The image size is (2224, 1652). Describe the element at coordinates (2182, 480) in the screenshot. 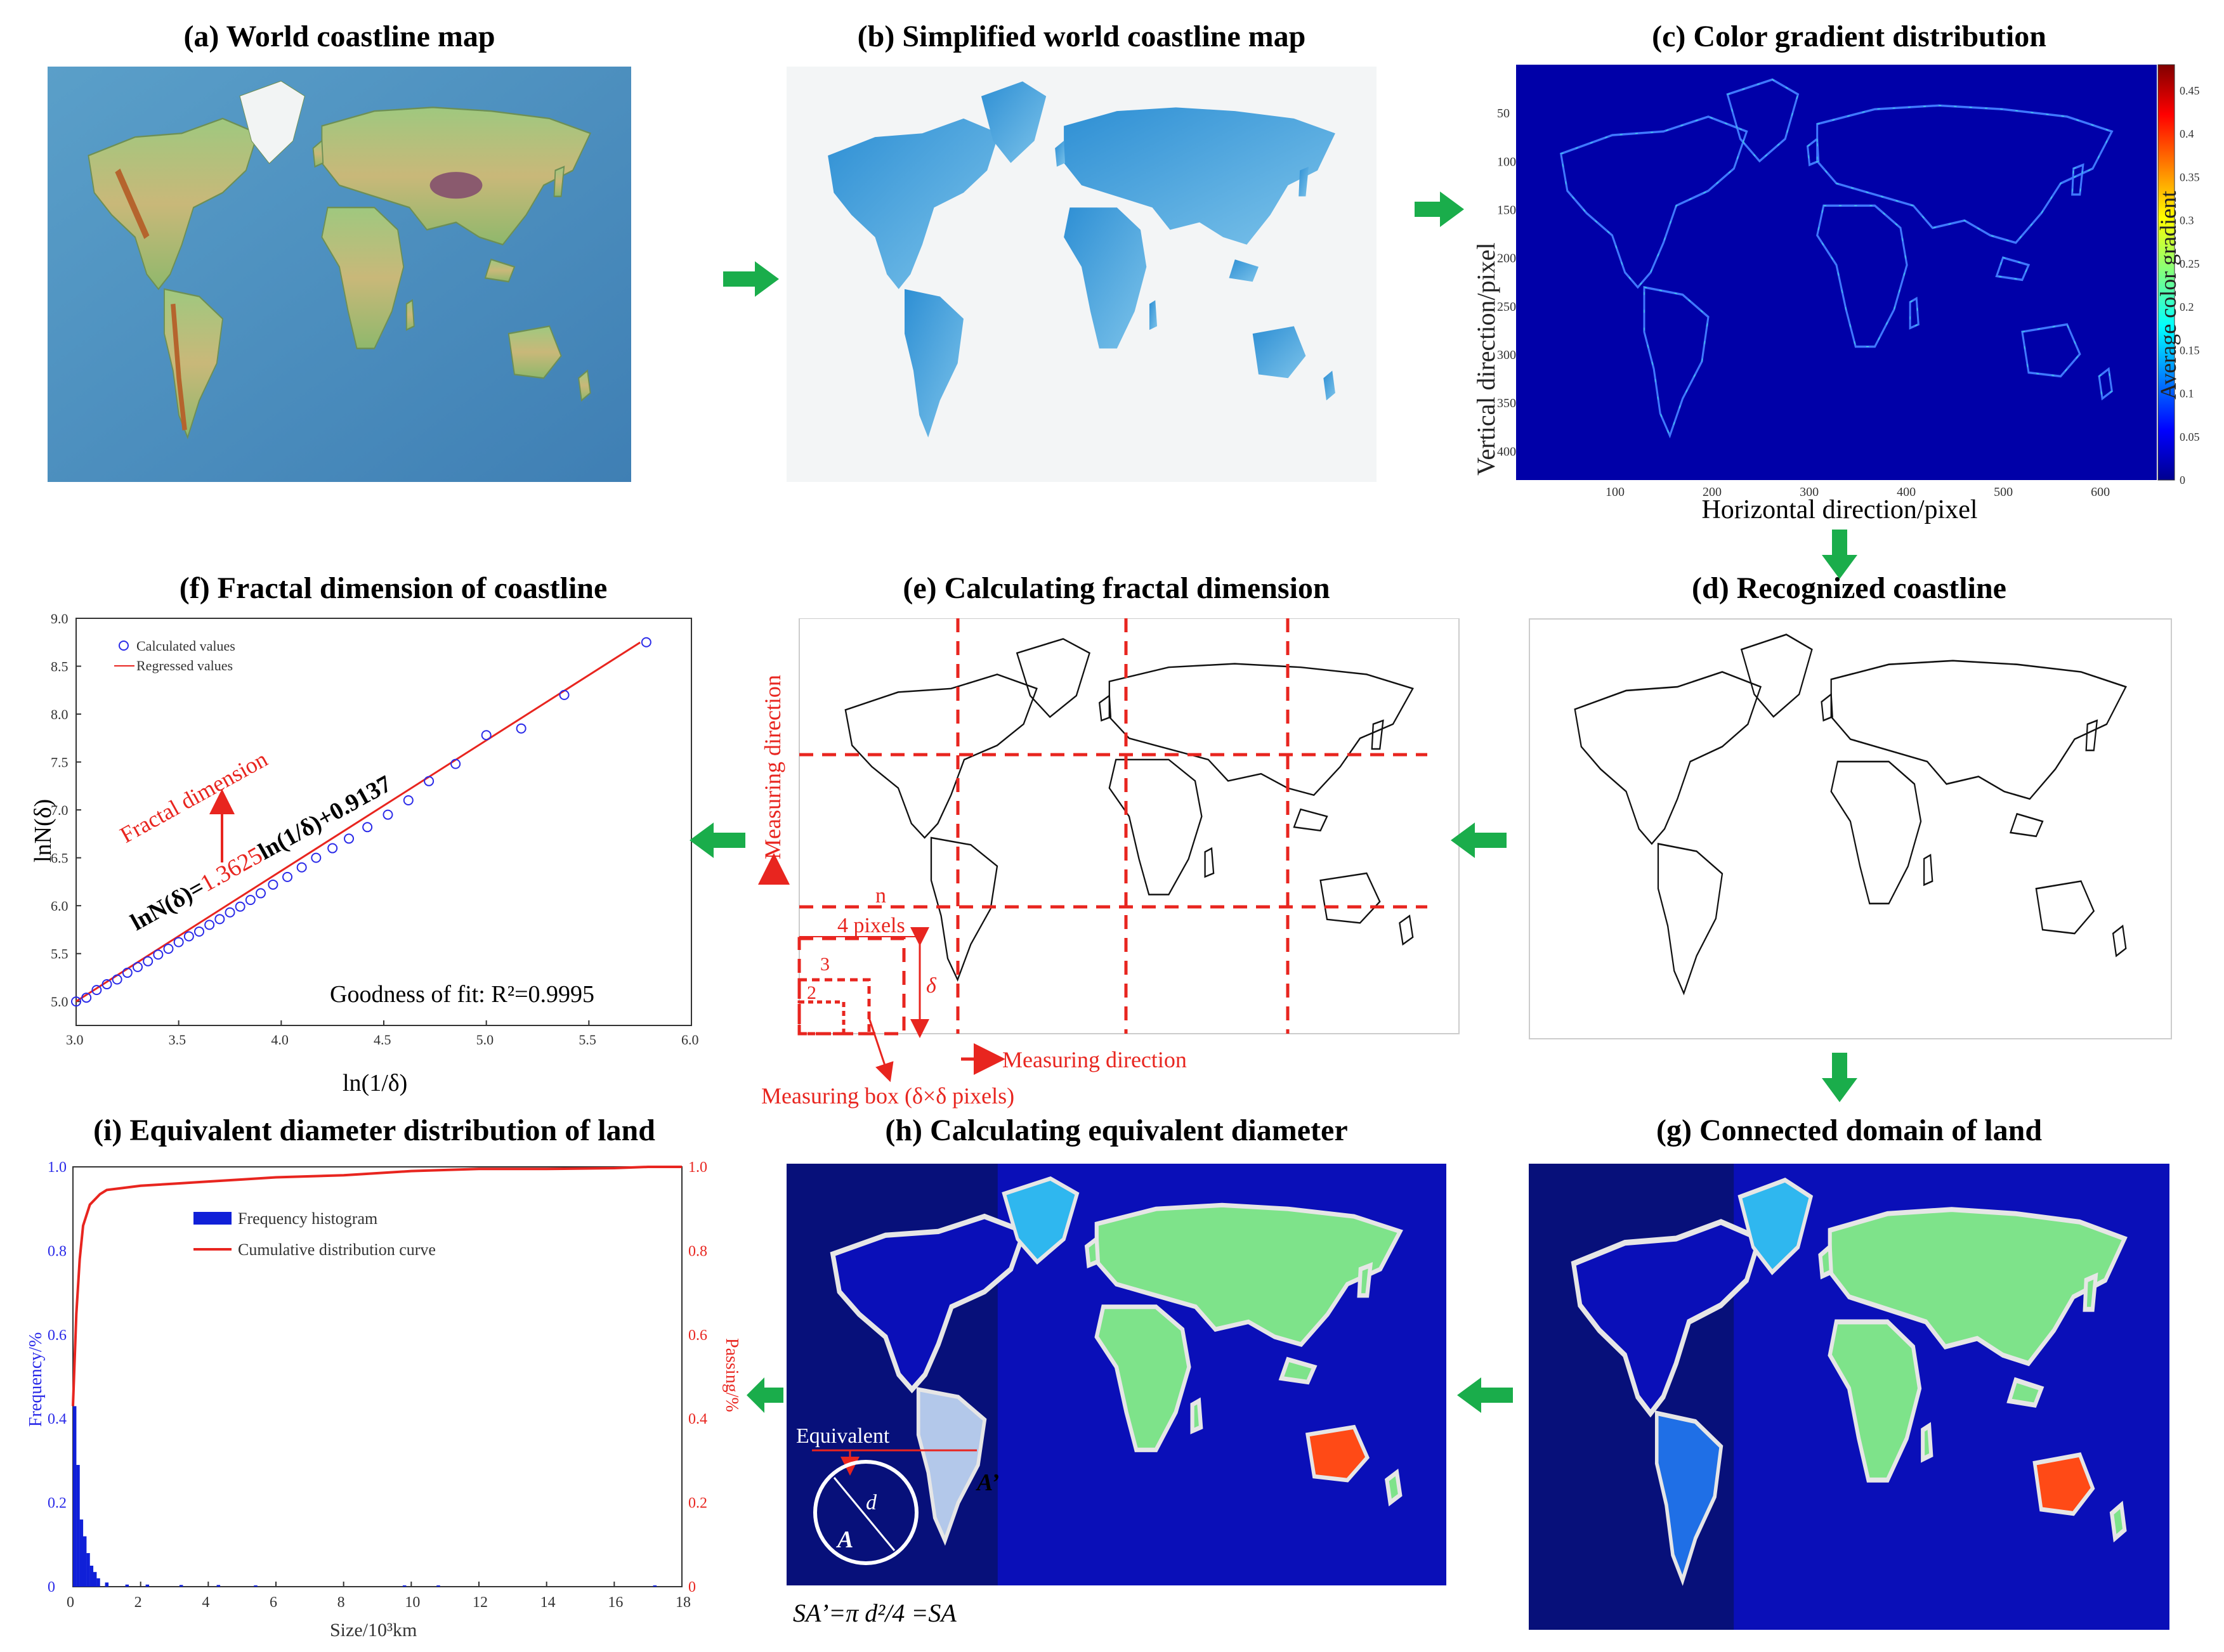

I see `colorbar-tick-label: 0` at that location.